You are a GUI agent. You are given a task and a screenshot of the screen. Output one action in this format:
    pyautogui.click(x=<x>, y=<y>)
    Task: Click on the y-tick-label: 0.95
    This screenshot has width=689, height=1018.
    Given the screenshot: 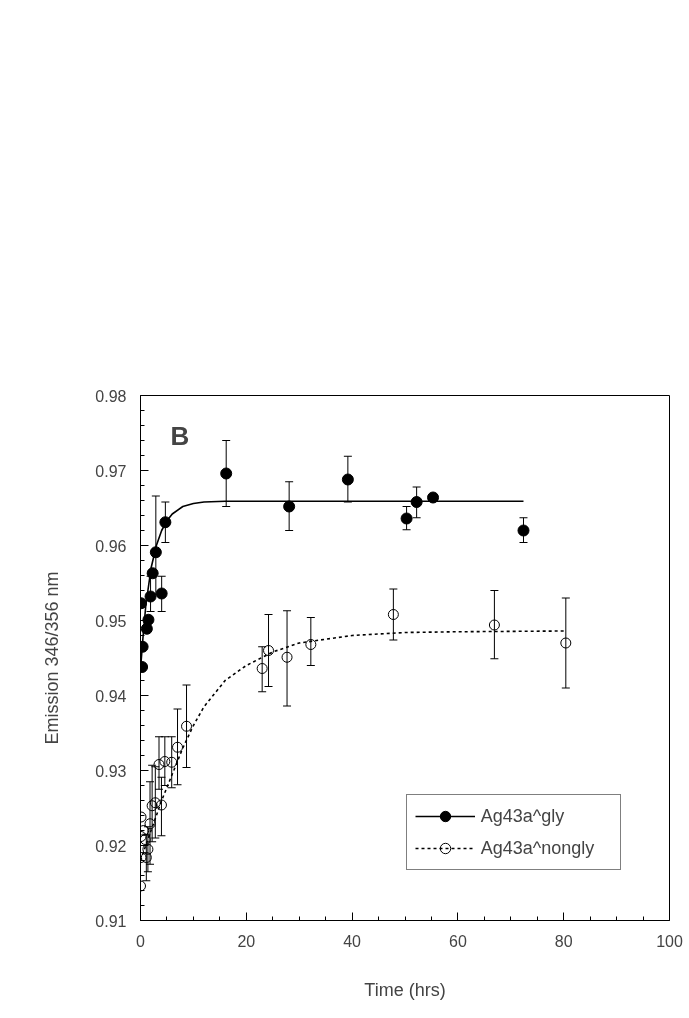 What is the action you would take?
    pyautogui.click(x=111, y=621)
    